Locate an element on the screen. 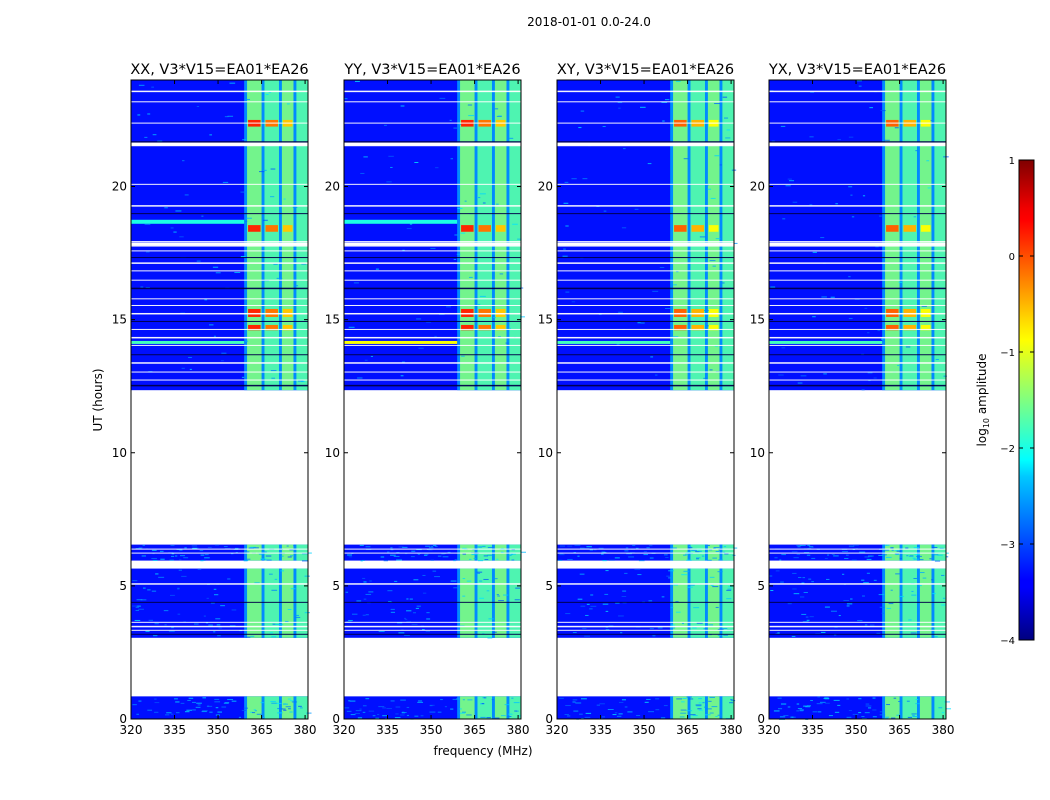 The width and height of the screenshot is (1050, 800). x-tick-label: 365 is located at coordinates (687, 730).